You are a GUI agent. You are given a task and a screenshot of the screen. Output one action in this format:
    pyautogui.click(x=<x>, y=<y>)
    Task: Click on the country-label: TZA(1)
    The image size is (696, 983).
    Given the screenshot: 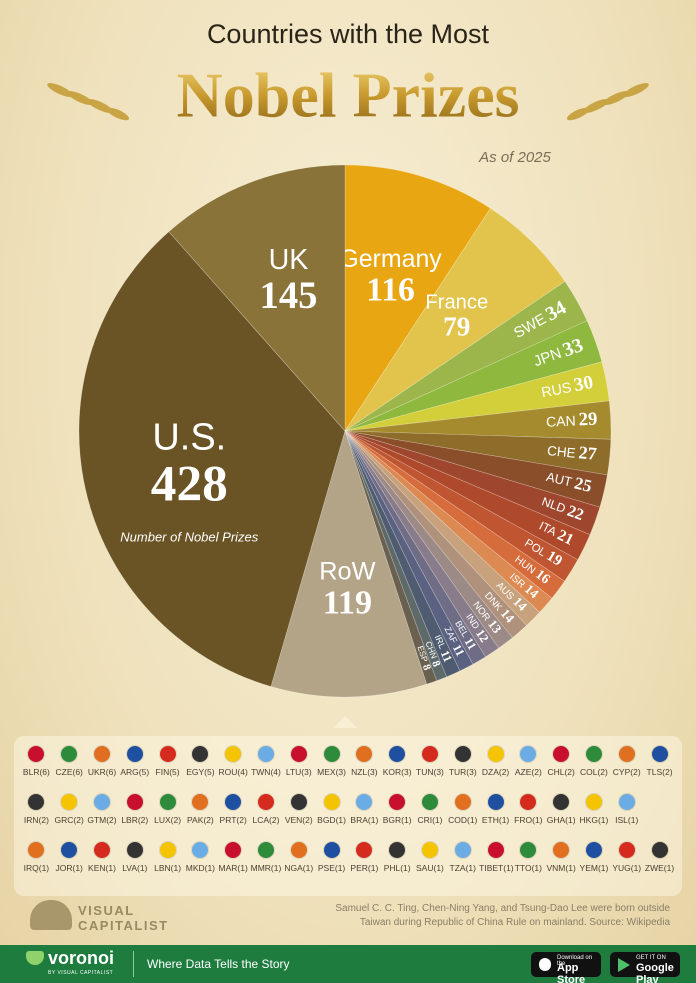 What is the action you would take?
    pyautogui.click(x=462, y=868)
    